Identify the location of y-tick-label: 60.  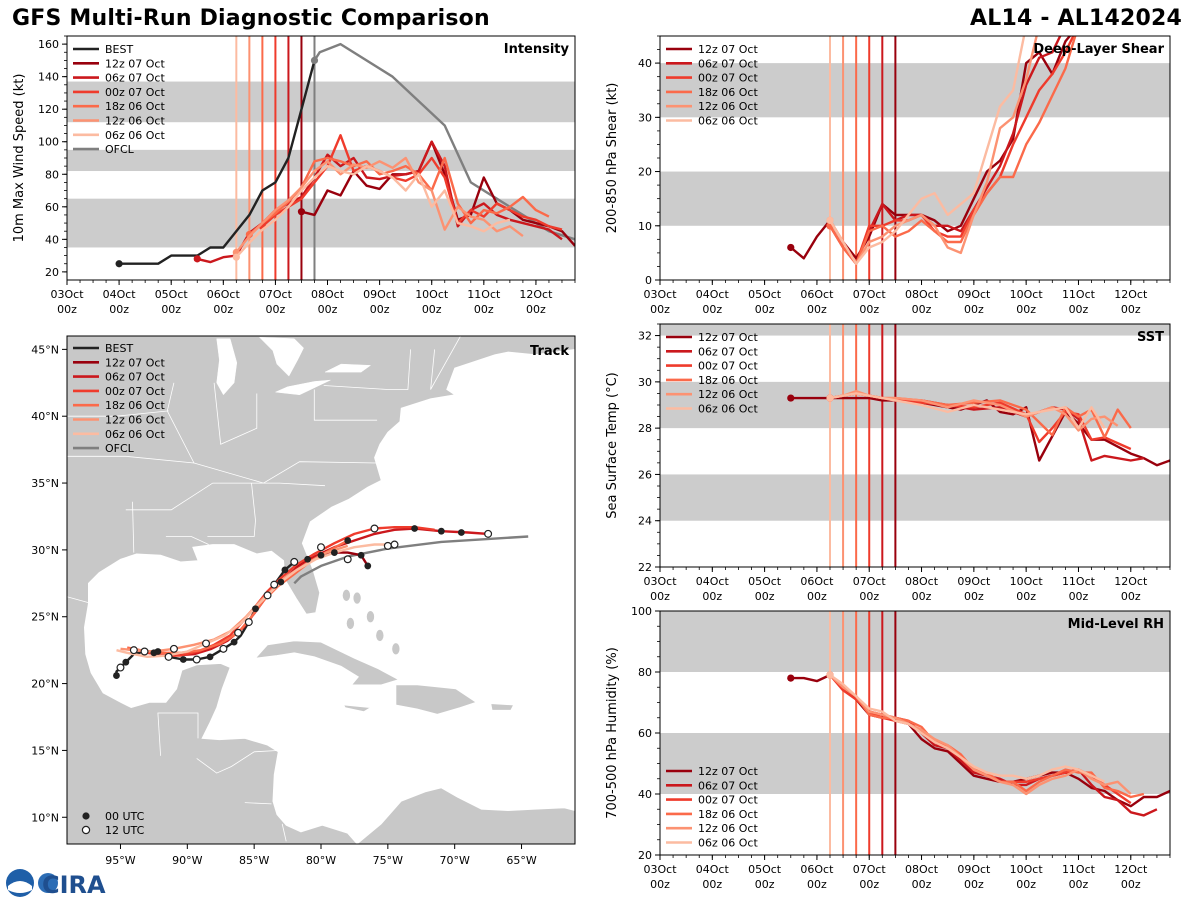
(645, 733).